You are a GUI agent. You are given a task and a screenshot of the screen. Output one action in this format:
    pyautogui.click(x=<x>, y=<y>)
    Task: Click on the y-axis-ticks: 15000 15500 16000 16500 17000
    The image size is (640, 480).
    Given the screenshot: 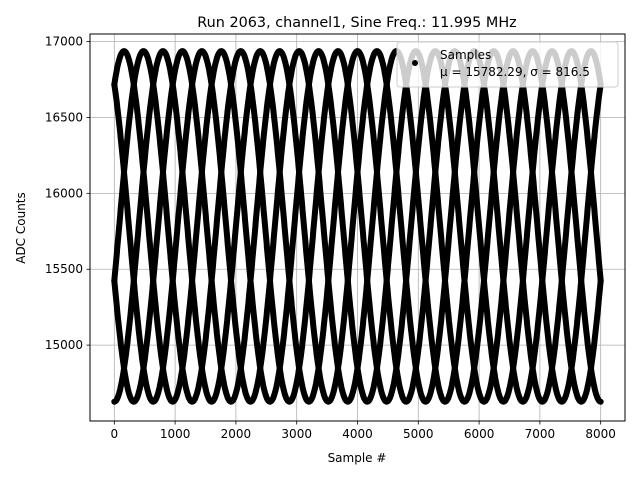 What is the action you would take?
    pyautogui.click(x=67, y=193)
    